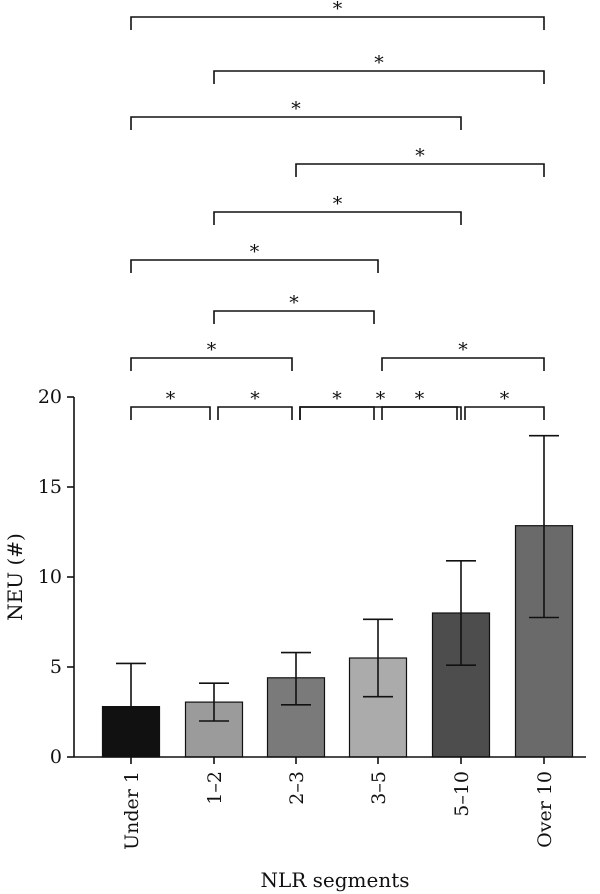 This screenshot has height=894, width=600. I want to click on significance-star-9: *, so click(381, 399).